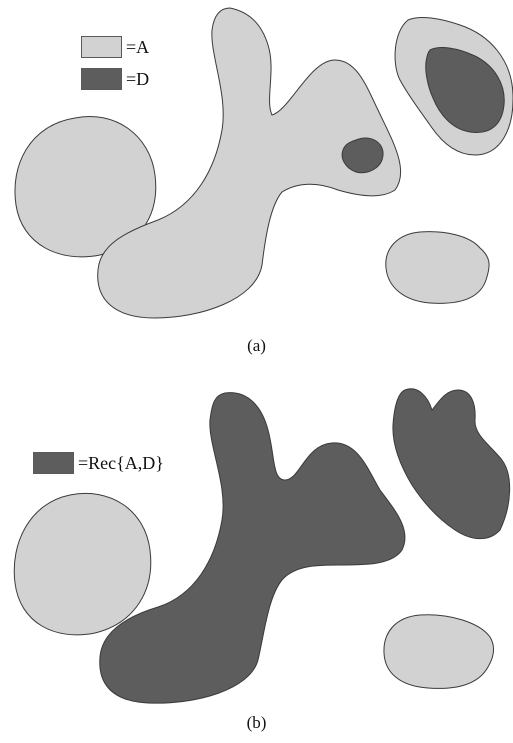 This screenshot has height=743, width=513. I want to click on region-rec-top-right-shape, so click(451, 464).